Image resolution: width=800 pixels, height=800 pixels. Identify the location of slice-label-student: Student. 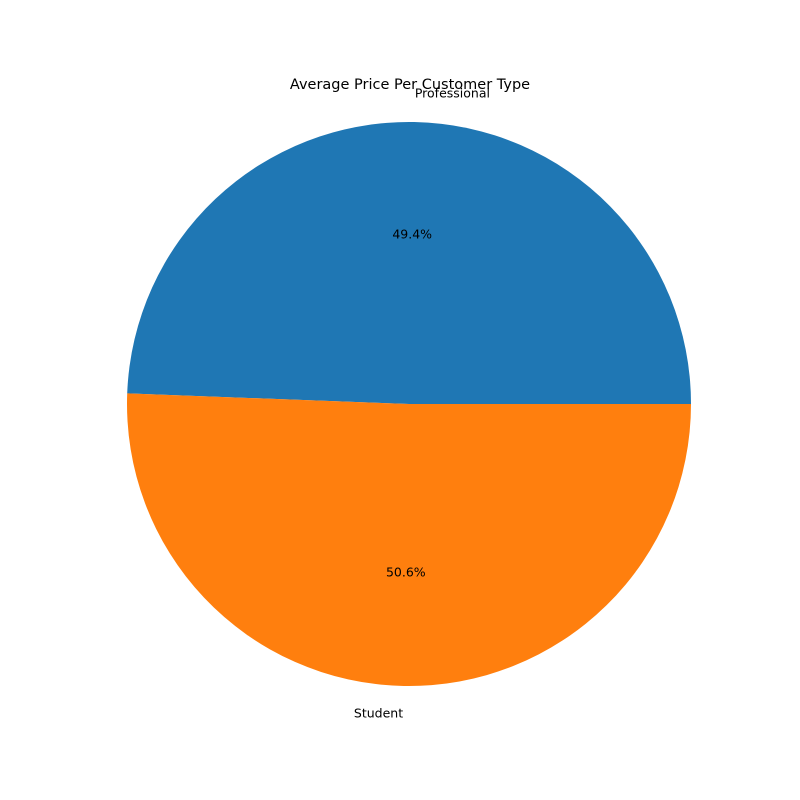
(378, 713).